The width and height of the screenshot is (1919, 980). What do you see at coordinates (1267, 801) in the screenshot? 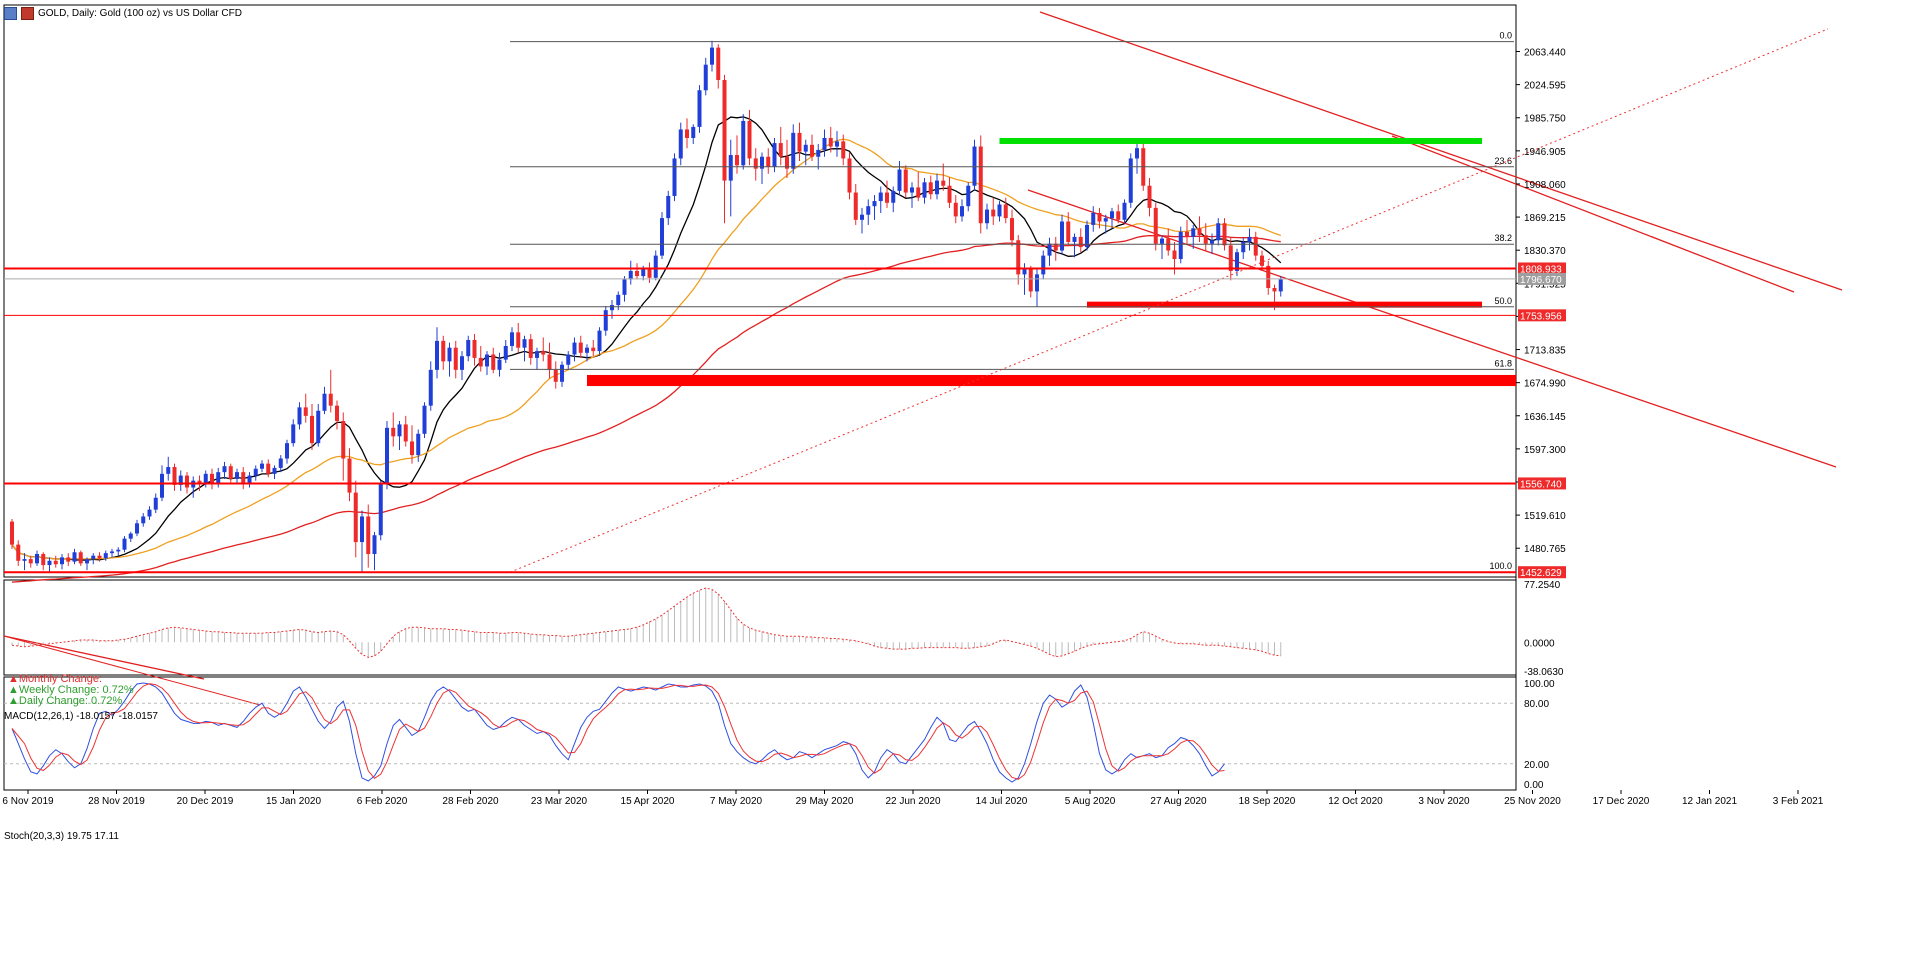
I see `date-tick-label: 18 Sep 2020` at bounding box center [1267, 801].